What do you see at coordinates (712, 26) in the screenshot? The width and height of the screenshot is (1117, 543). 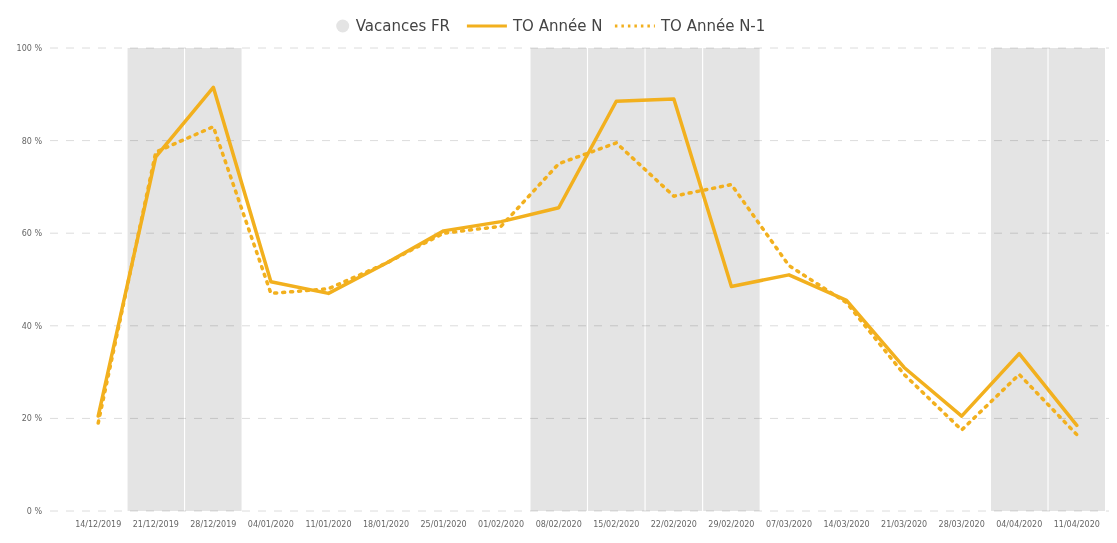 I see `legend-label: TO Année N-1` at bounding box center [712, 26].